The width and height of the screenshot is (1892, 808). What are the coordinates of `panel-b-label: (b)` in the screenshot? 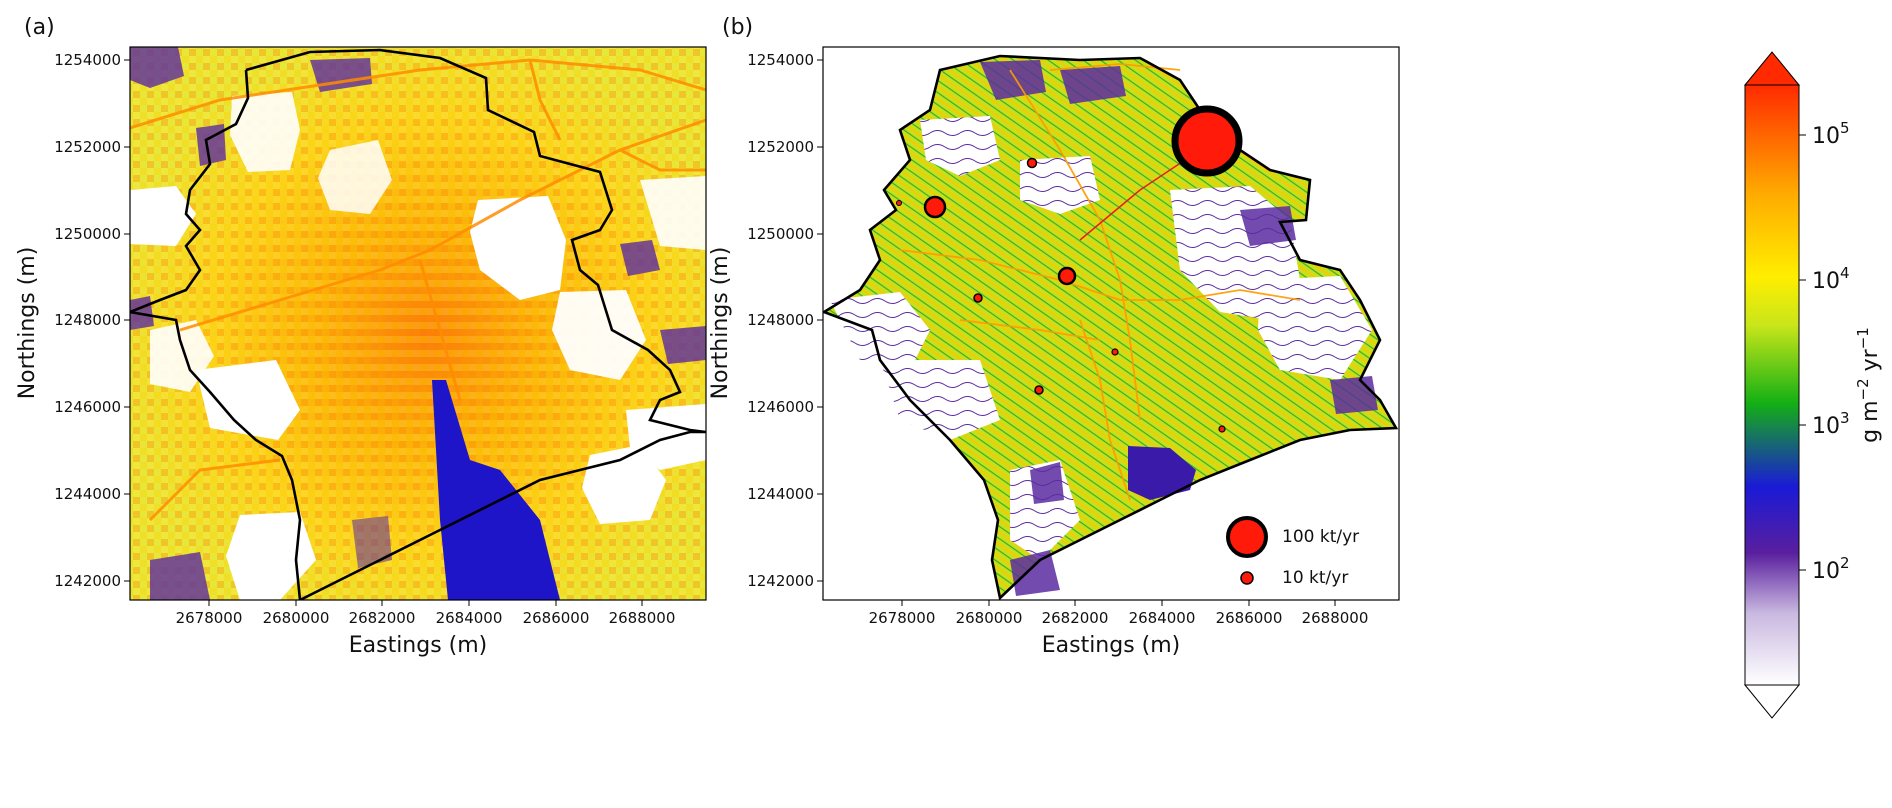 It's located at (737, 27).